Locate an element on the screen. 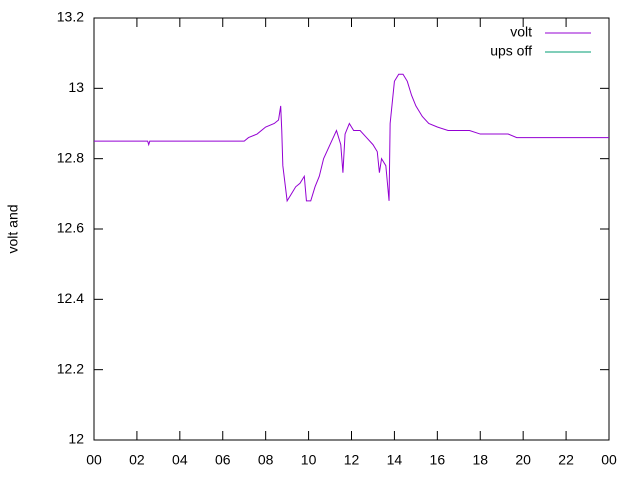 Image resolution: width=640 pixels, height=480 pixels. y-tick-label: 13.2 is located at coordinates (70, 17).